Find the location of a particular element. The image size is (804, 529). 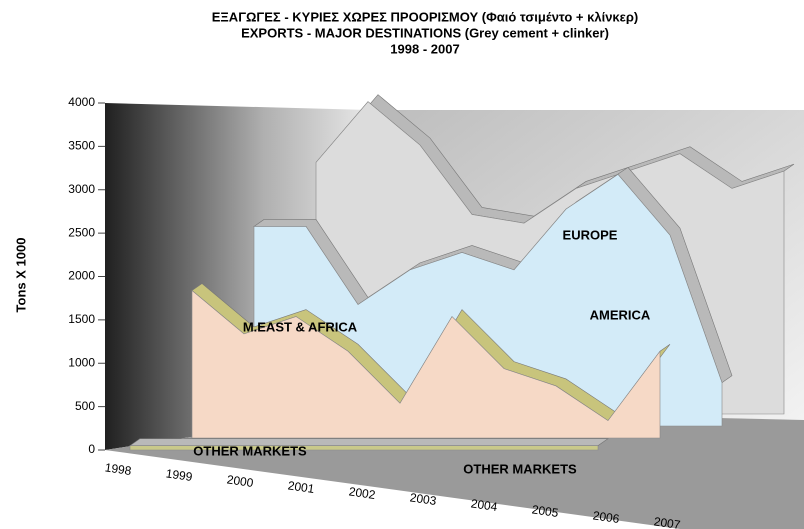

x-tick-label: 2006 is located at coordinates (606, 517).